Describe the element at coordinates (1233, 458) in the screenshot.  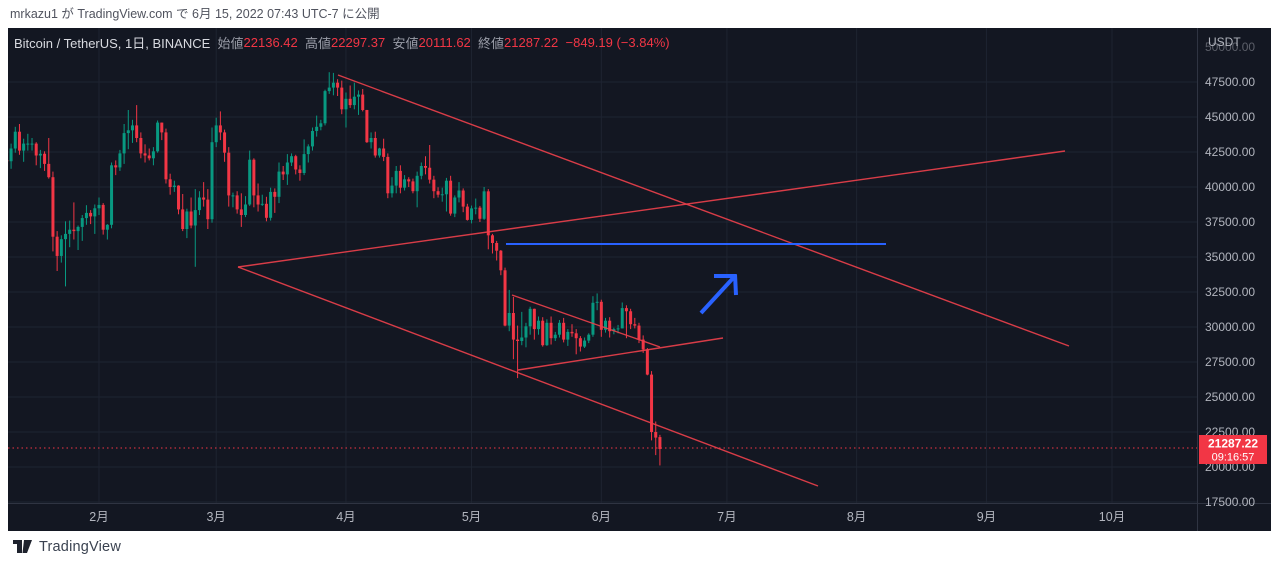
I see `bar-close-countdown: 09:16:57` at that location.